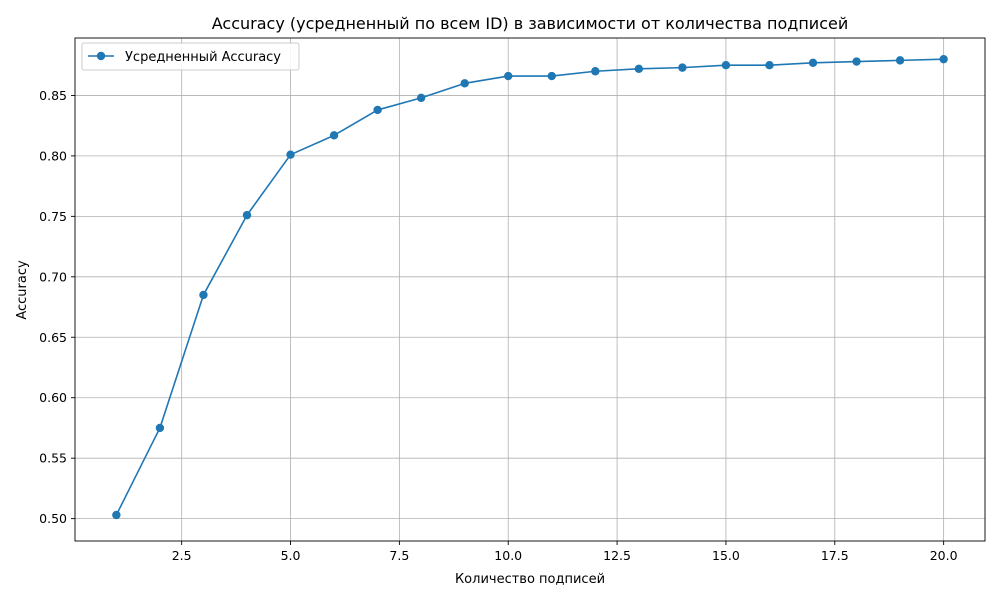  I want to click on legend-marker-sample, so click(101, 56).